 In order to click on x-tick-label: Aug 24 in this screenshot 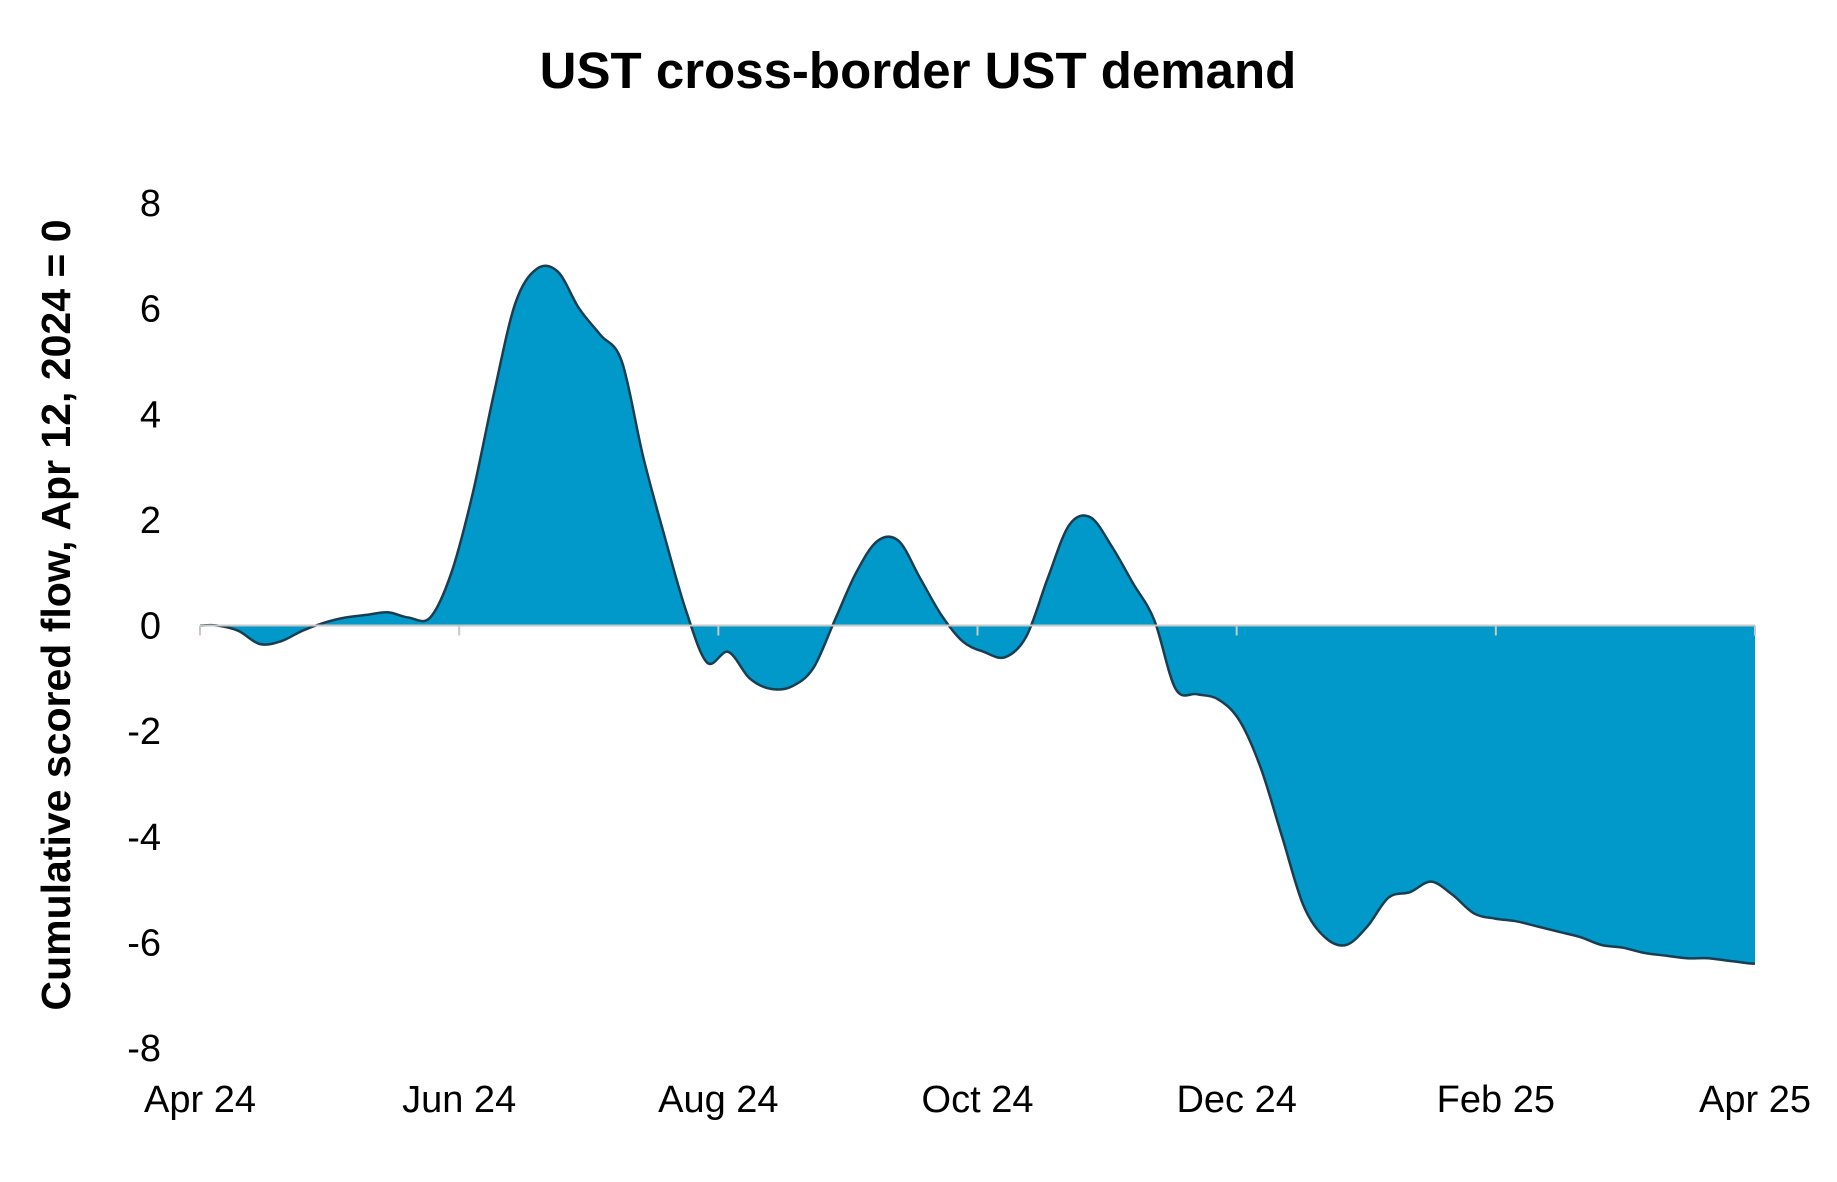, I will do `click(718, 1100)`.